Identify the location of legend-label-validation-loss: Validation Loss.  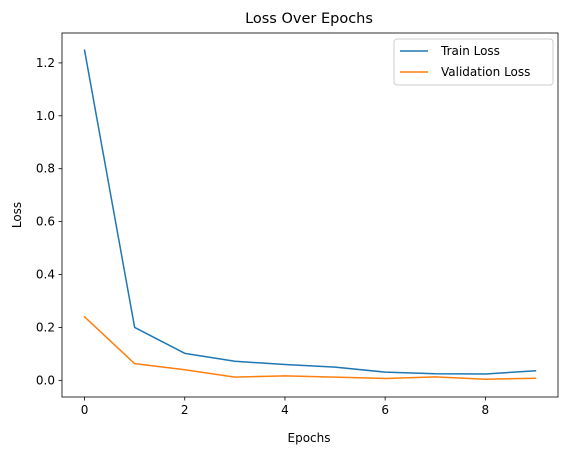
(485, 72).